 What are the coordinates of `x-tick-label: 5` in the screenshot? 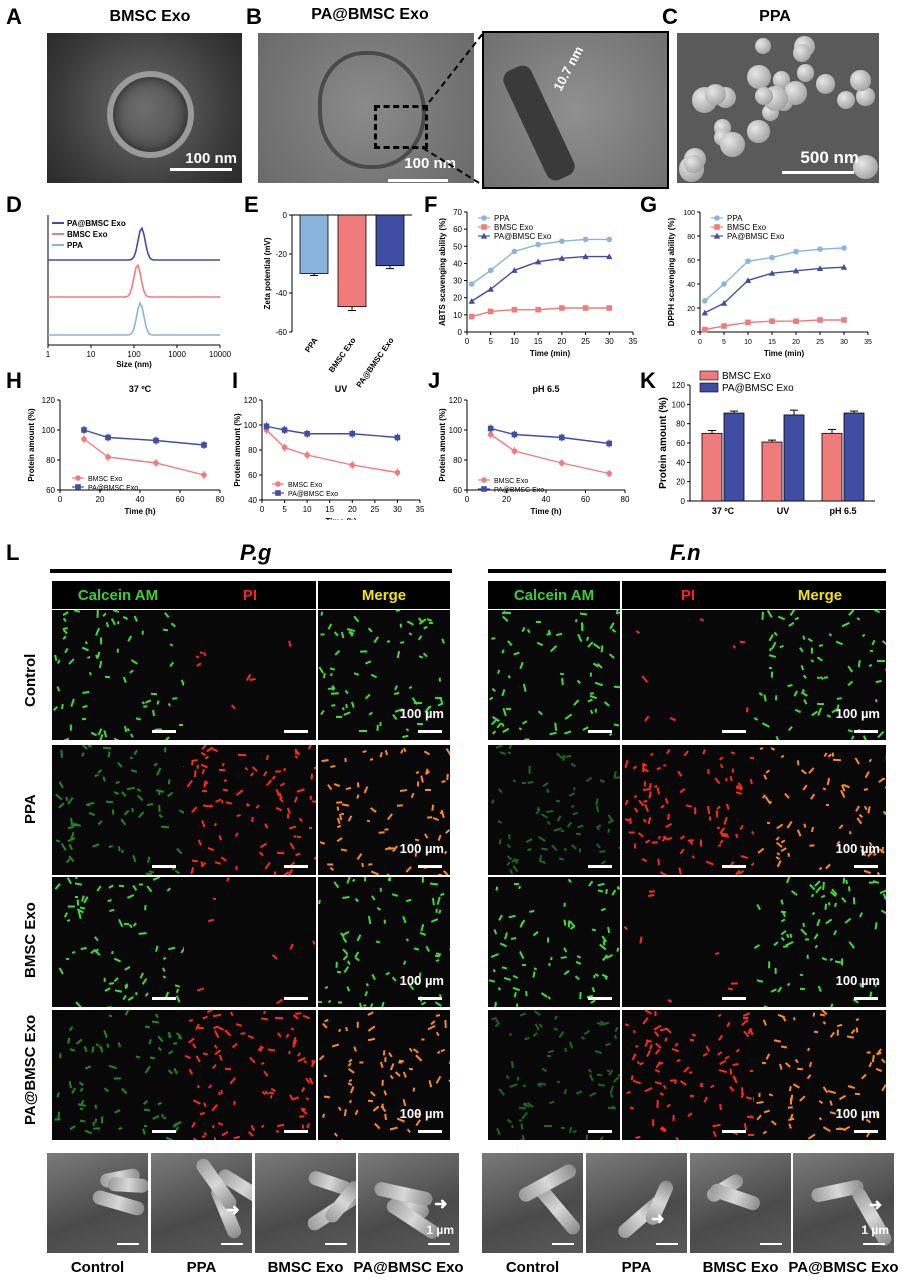 It's located at (490, 341).